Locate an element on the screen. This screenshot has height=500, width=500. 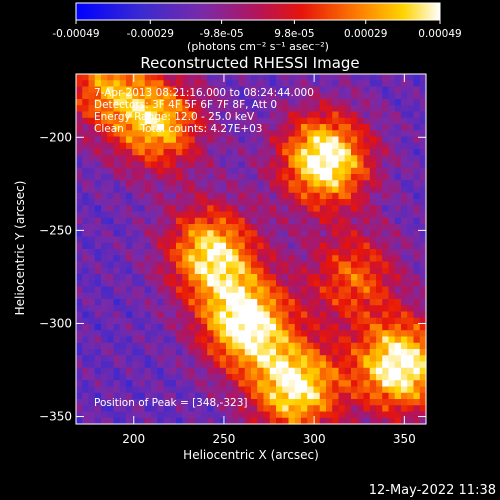
annotation-clean-counts: Clean Total counts: 4.27E+03 is located at coordinates (178, 129).